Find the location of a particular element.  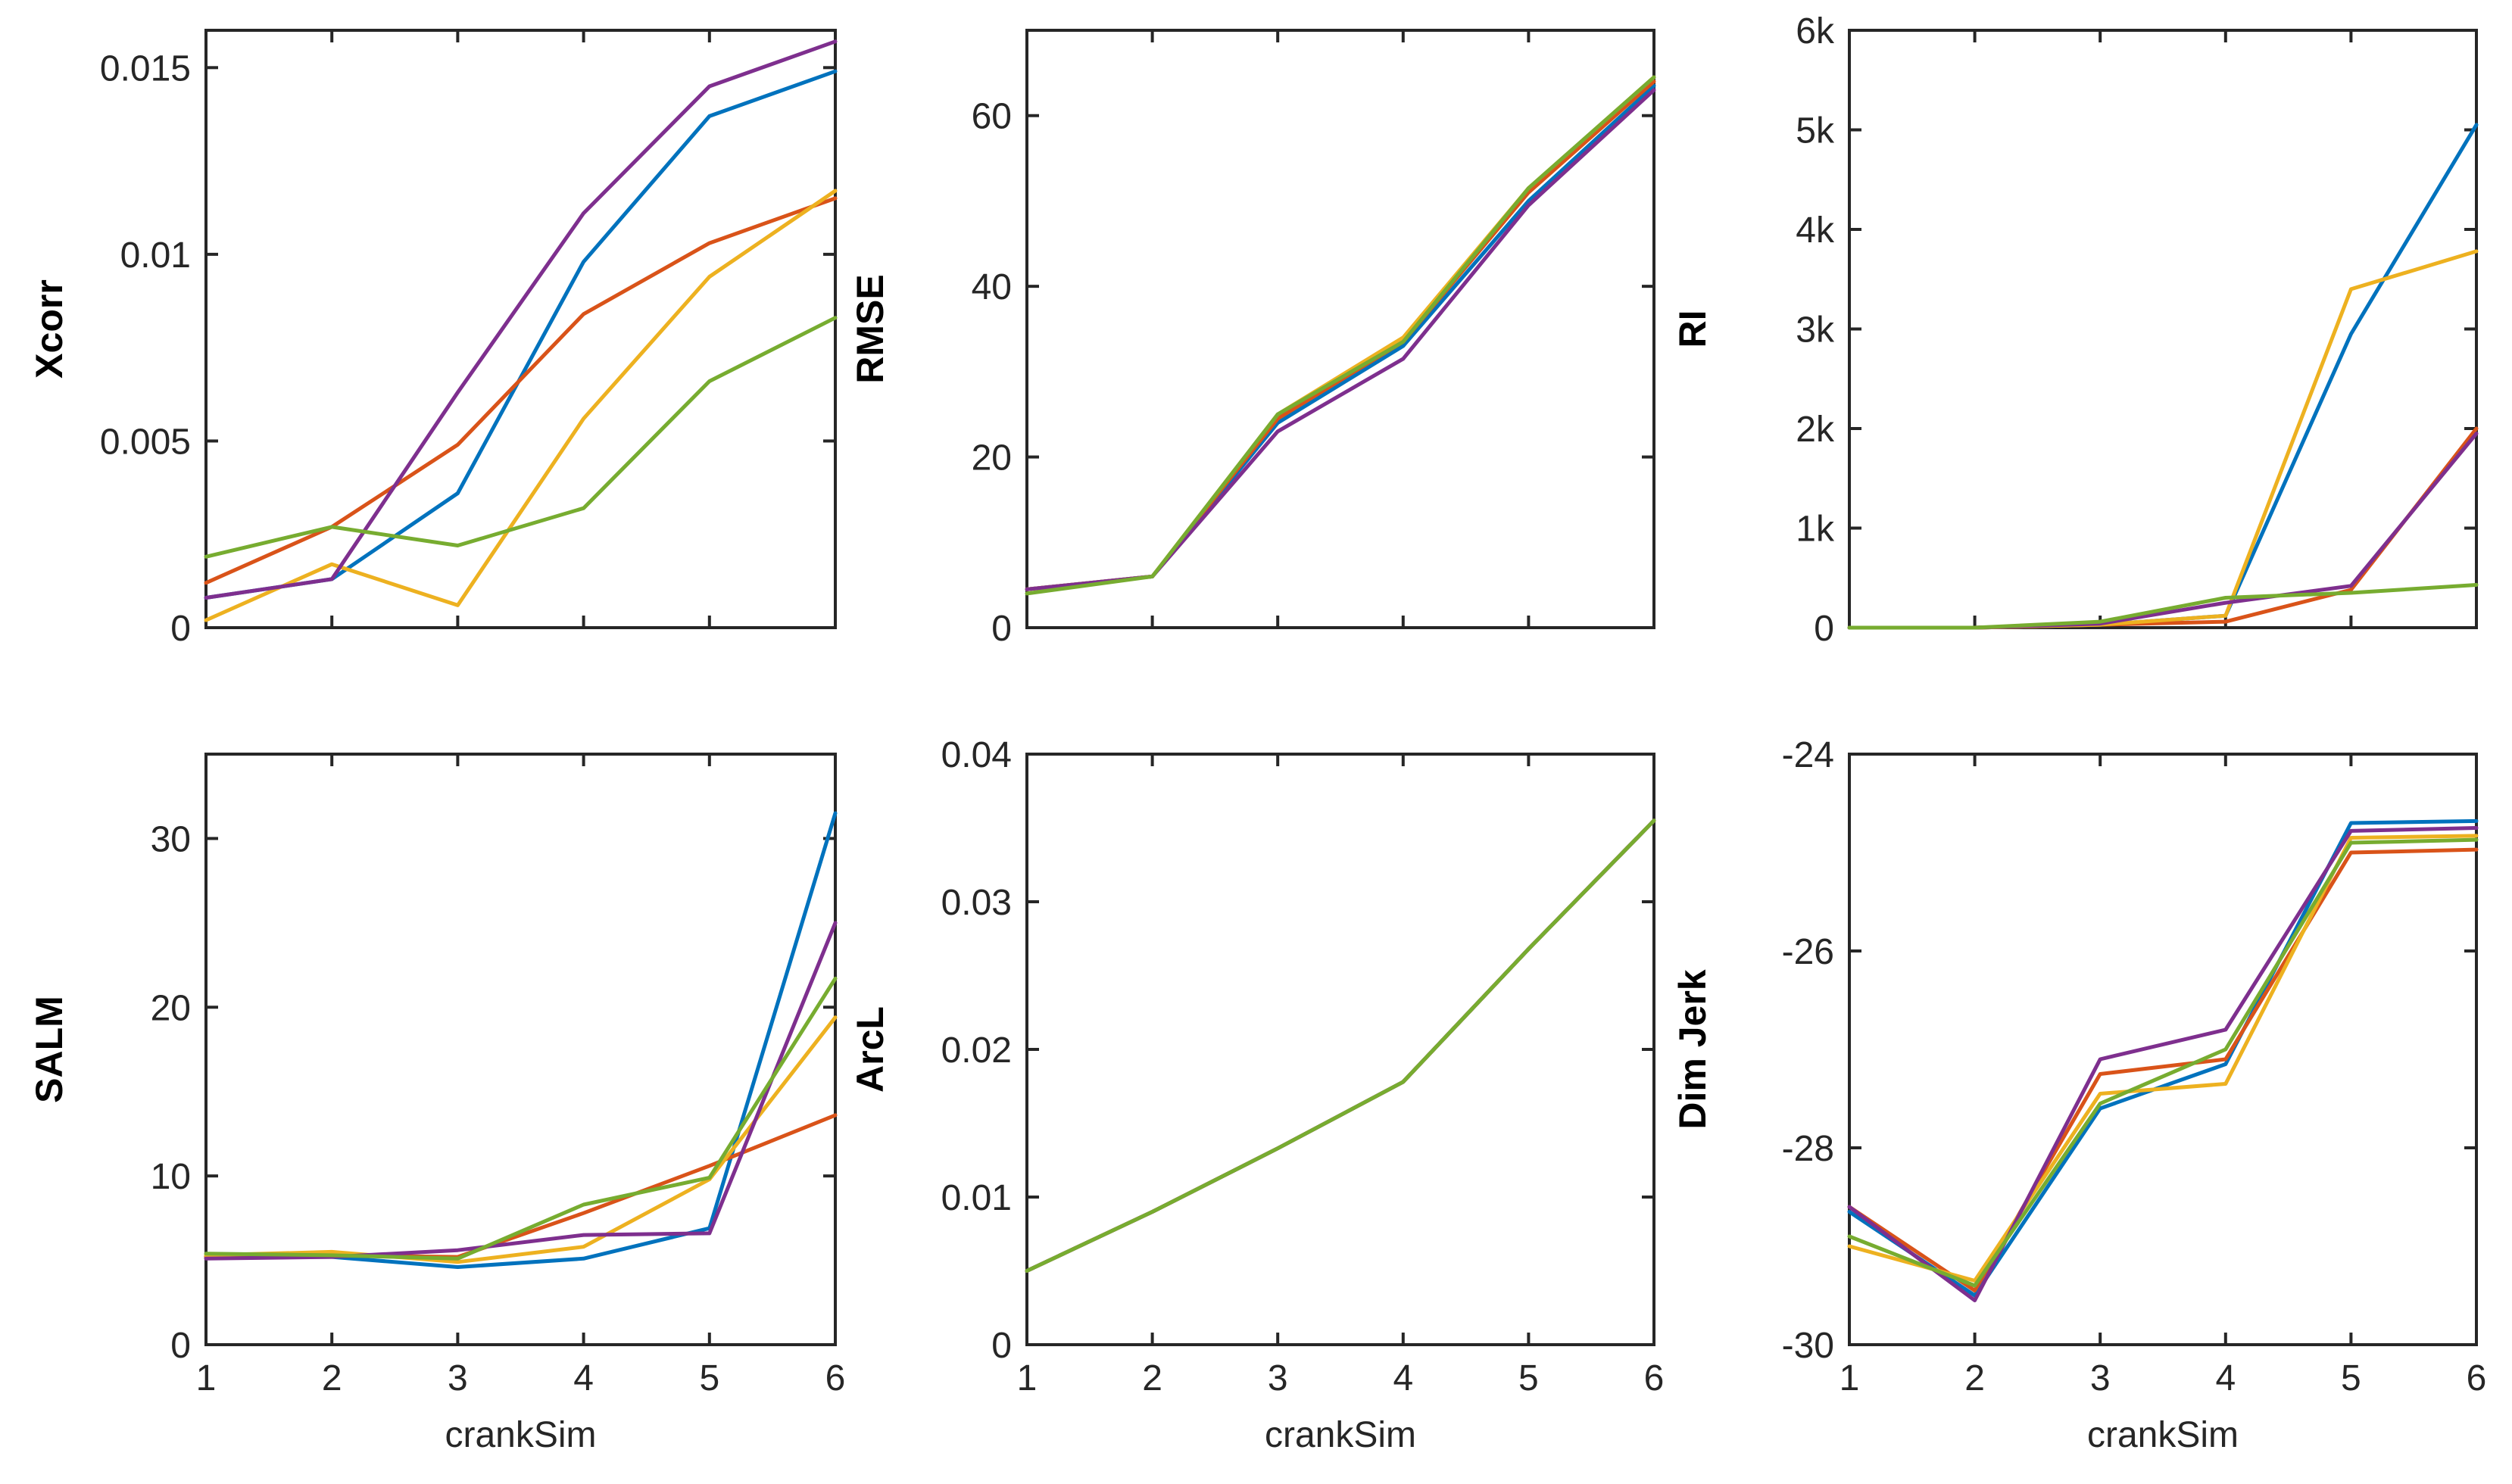

panel-xcorr: 0 0.005 0.01 0.015 Xcorr is located at coordinates (433, 339).